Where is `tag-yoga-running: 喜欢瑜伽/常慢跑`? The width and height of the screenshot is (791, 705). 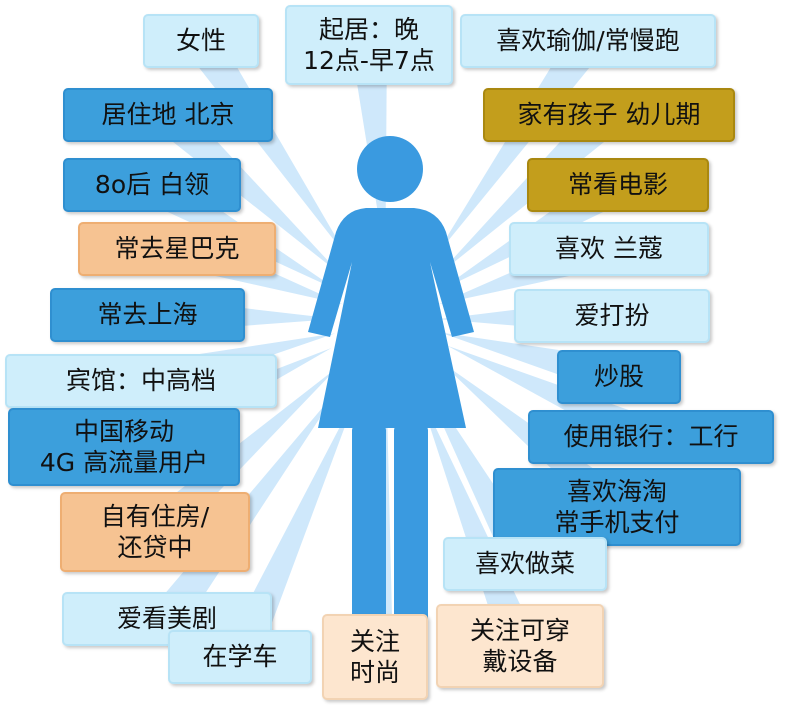 tag-yoga-running: 喜欢瑜伽/常慢跑 is located at coordinates (588, 41).